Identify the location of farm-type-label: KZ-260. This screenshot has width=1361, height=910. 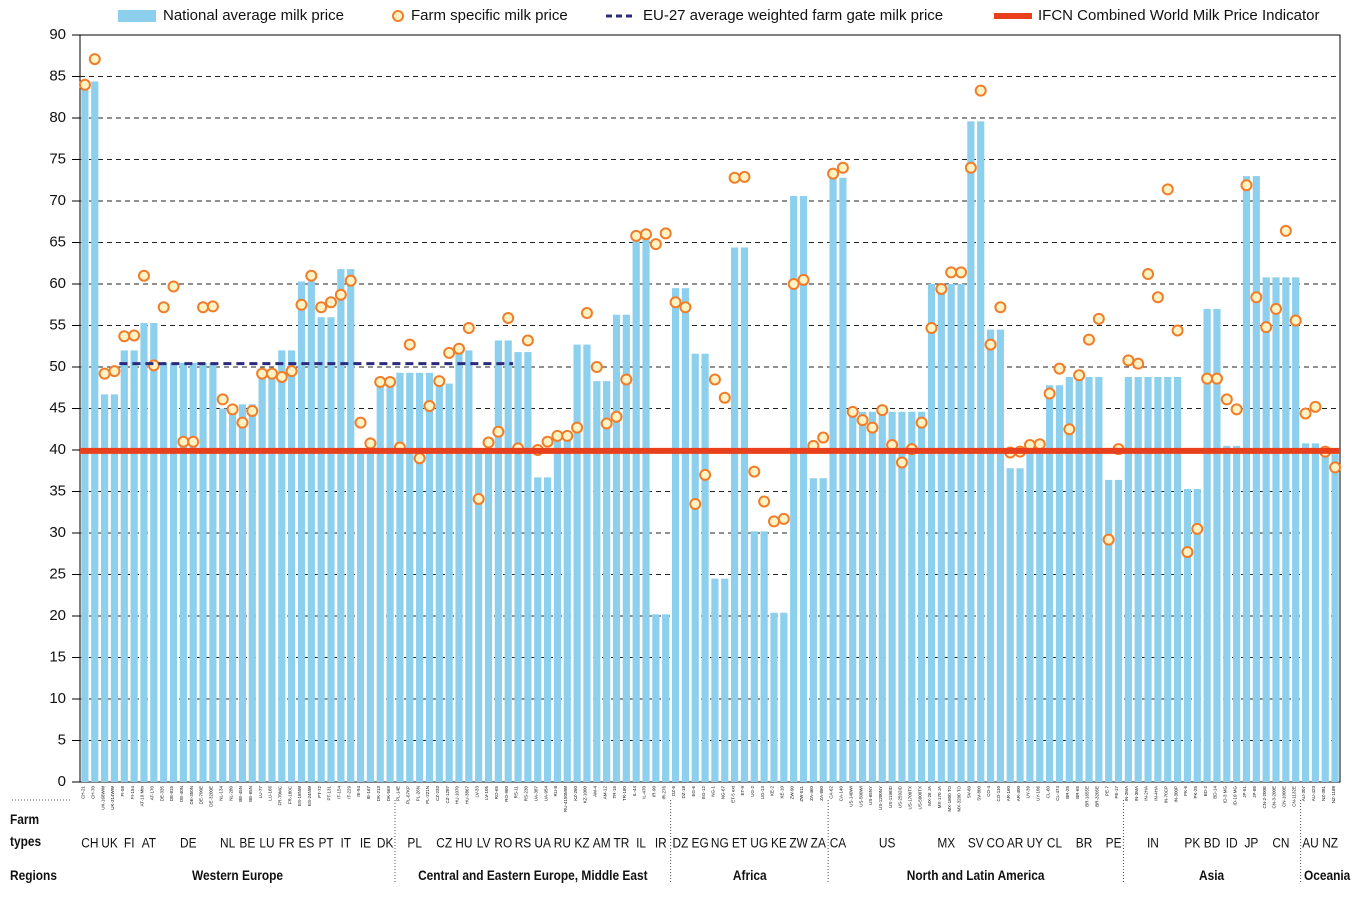
(575, 793).